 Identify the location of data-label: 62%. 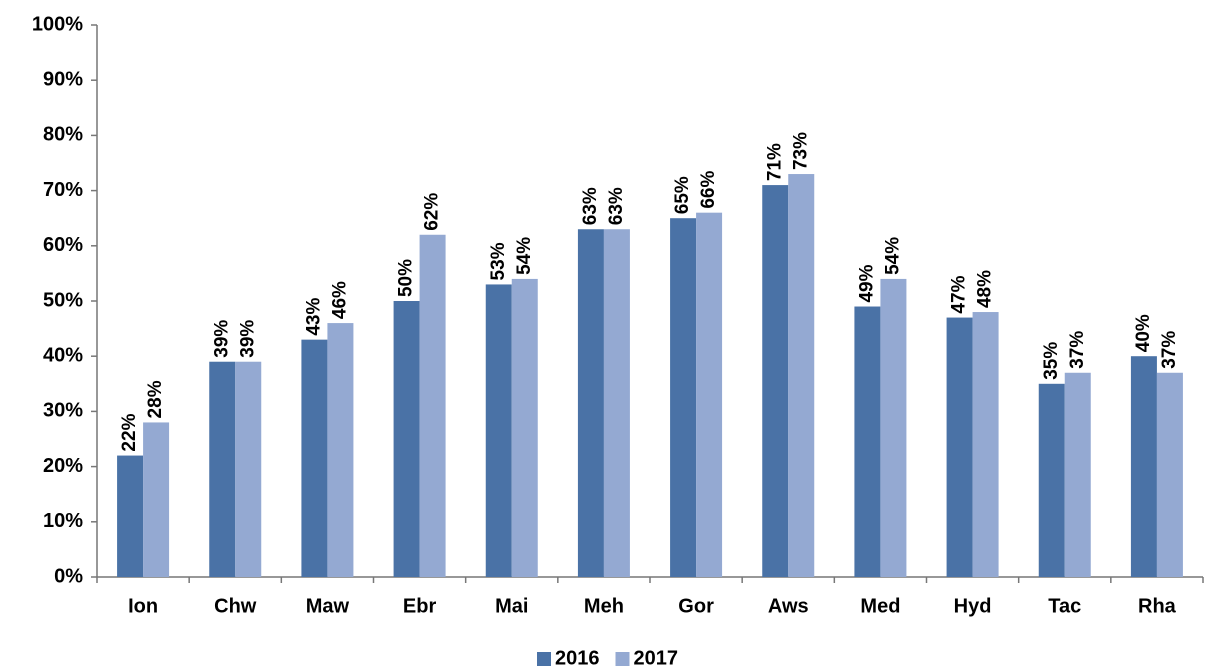
(432, 212).